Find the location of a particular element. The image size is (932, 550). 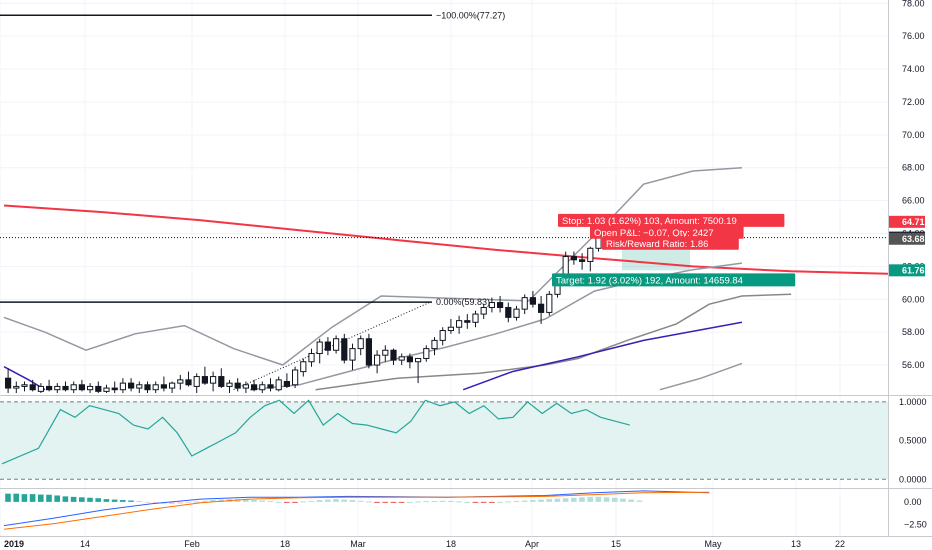

time-tick-label: 18 is located at coordinates (285, 544).